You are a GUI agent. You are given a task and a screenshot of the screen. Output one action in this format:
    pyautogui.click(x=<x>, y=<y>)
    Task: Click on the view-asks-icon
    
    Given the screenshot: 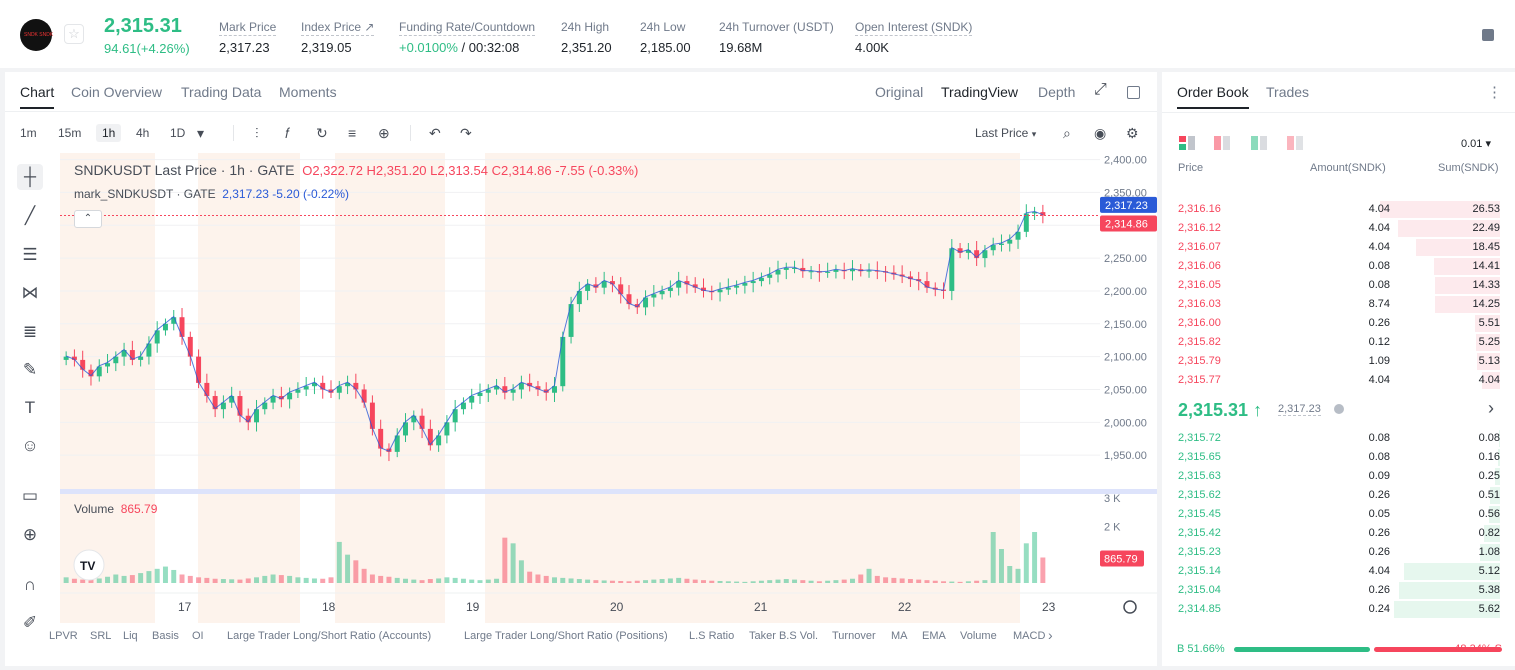 What is the action you would take?
    pyautogui.click(x=1222, y=143)
    